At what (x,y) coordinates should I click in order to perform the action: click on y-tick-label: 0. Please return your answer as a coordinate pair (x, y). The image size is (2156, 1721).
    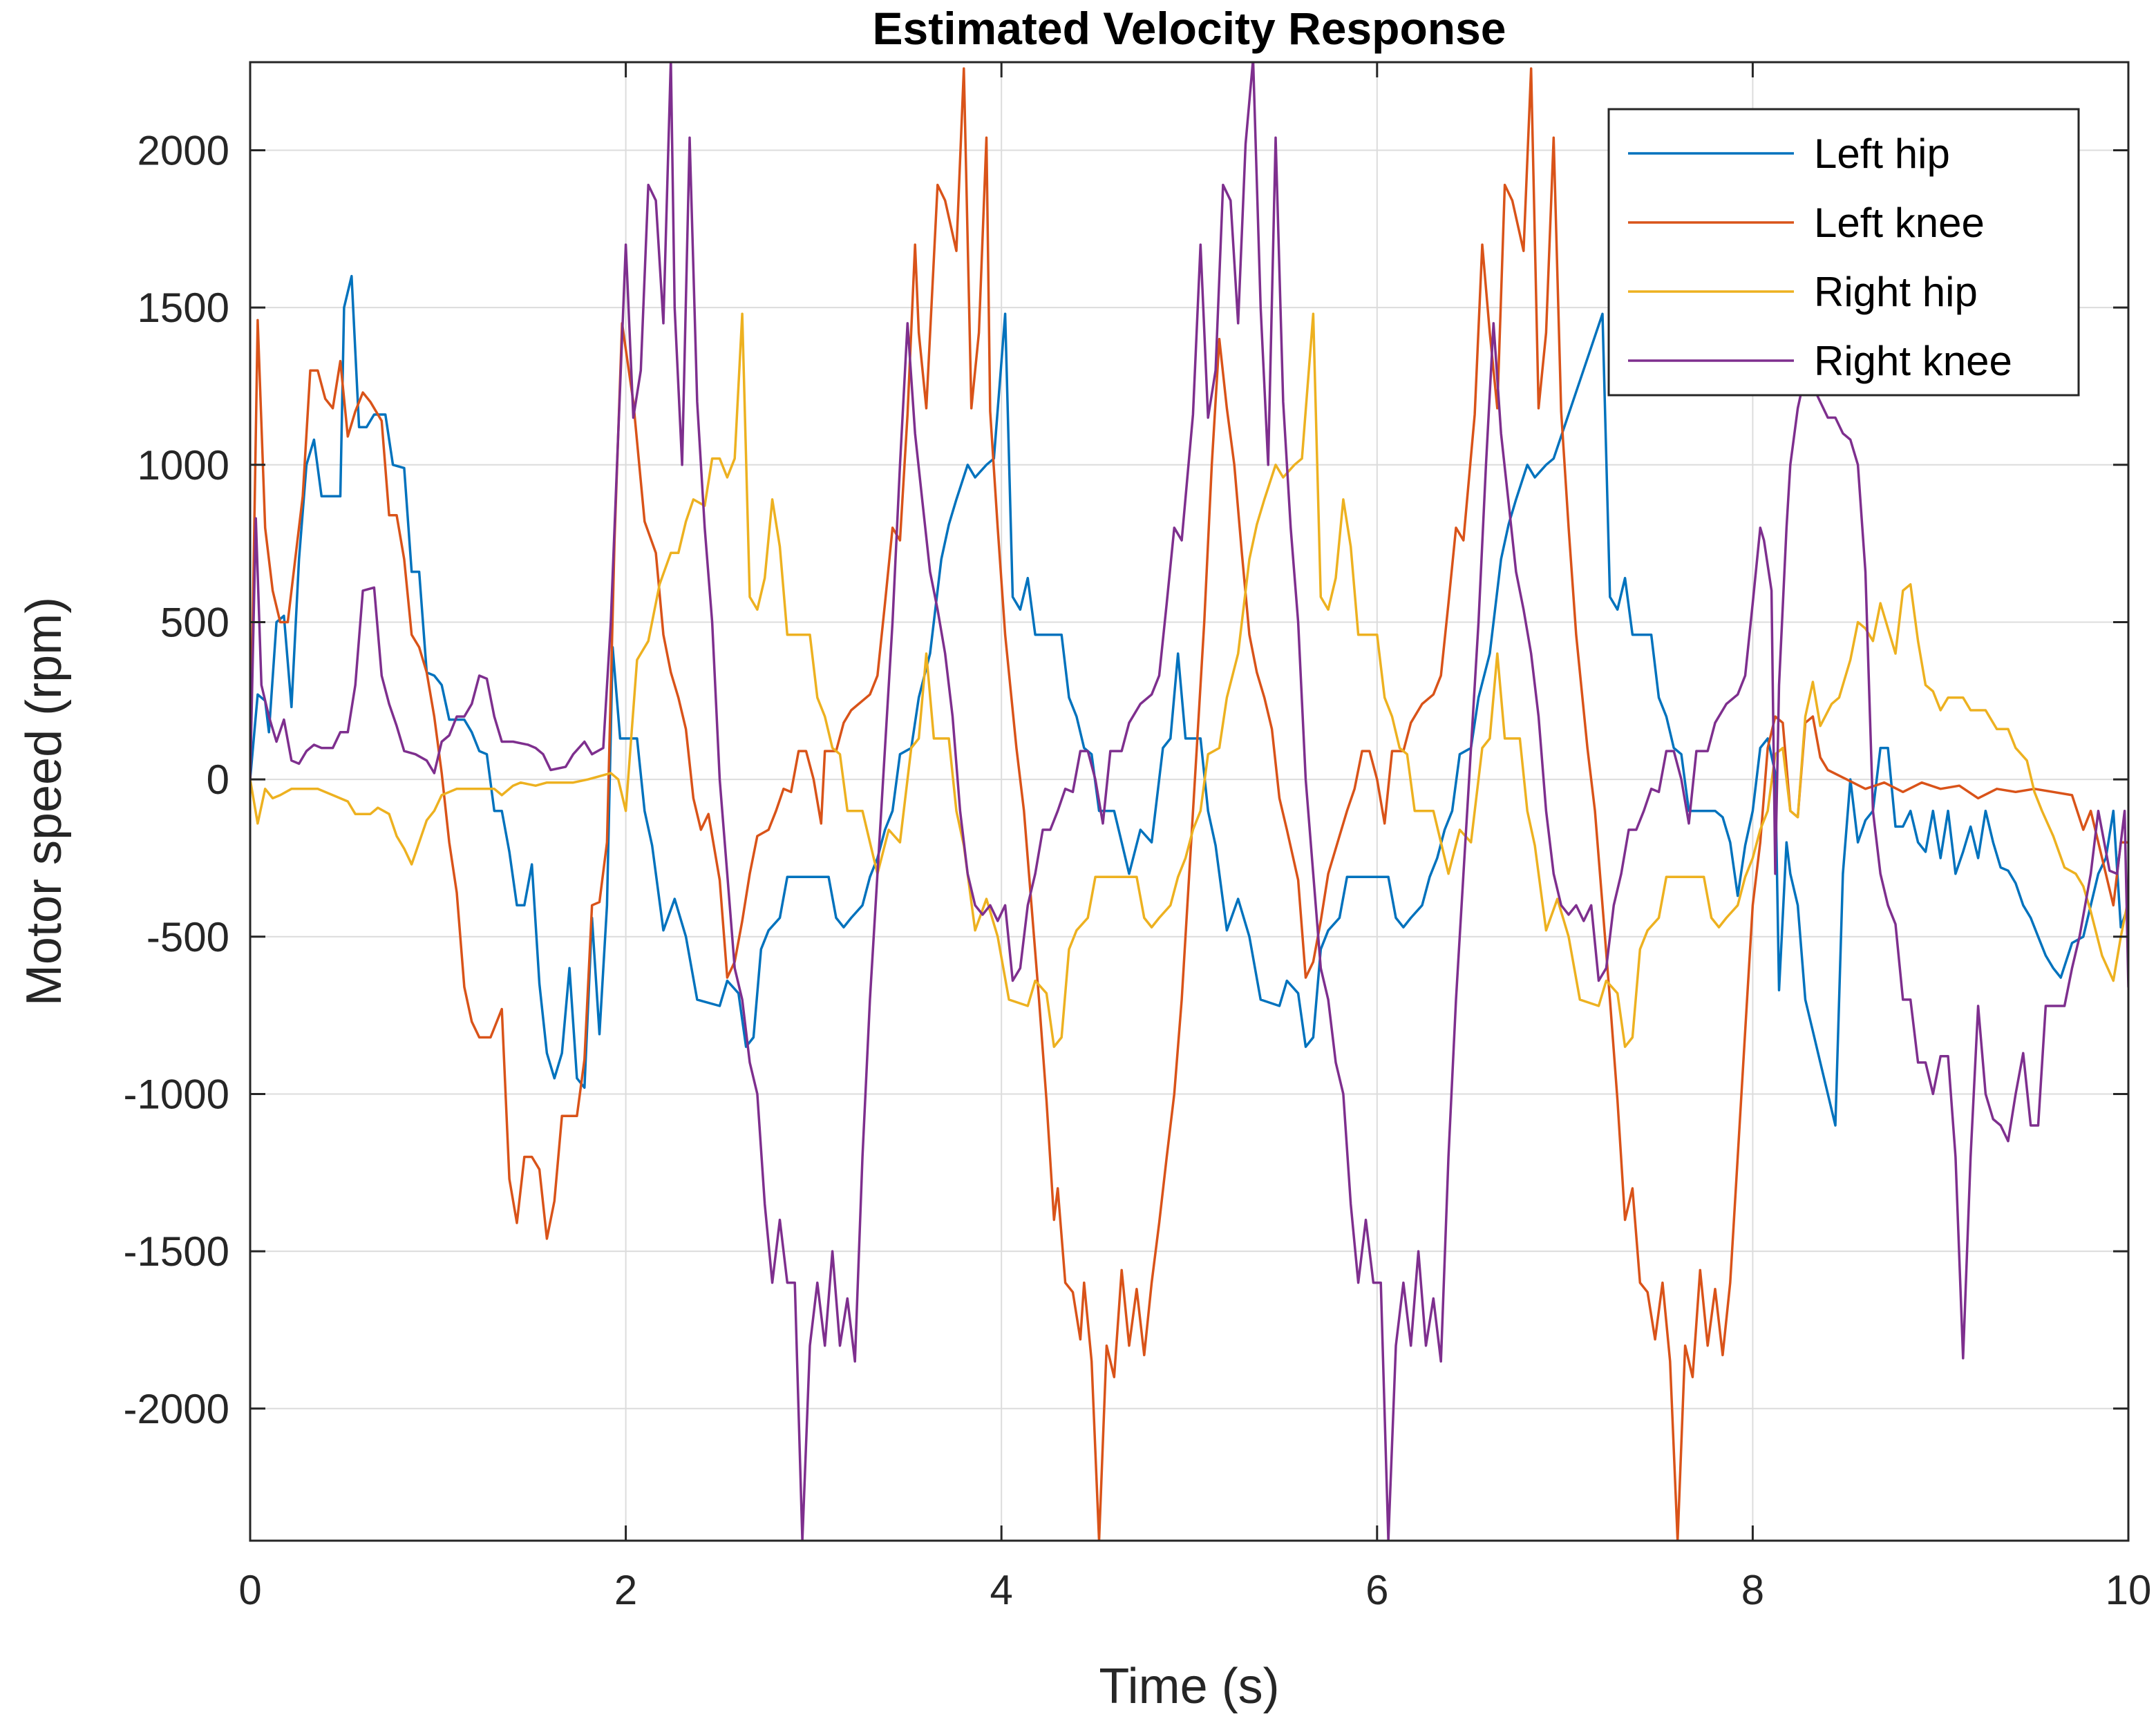
    Looking at the image, I should click on (218, 780).